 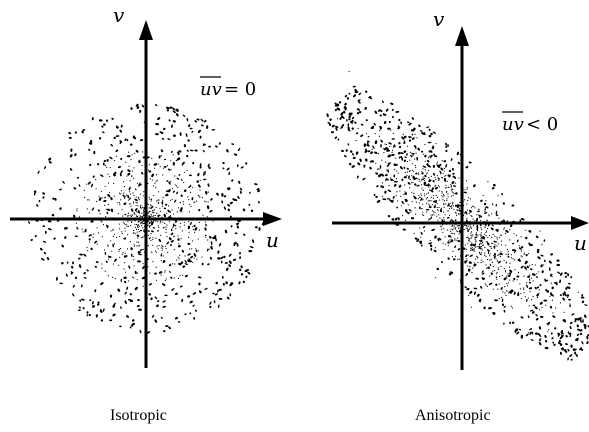 I want to click on anisotropic-caption: Anisotropic, so click(x=453, y=415).